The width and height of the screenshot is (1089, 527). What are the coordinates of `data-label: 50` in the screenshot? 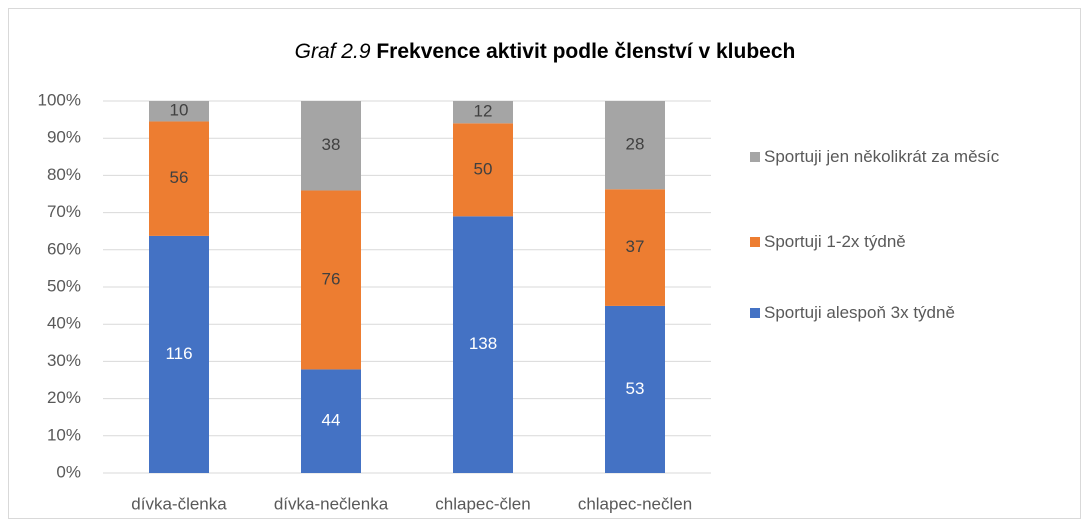 It's located at (483, 168).